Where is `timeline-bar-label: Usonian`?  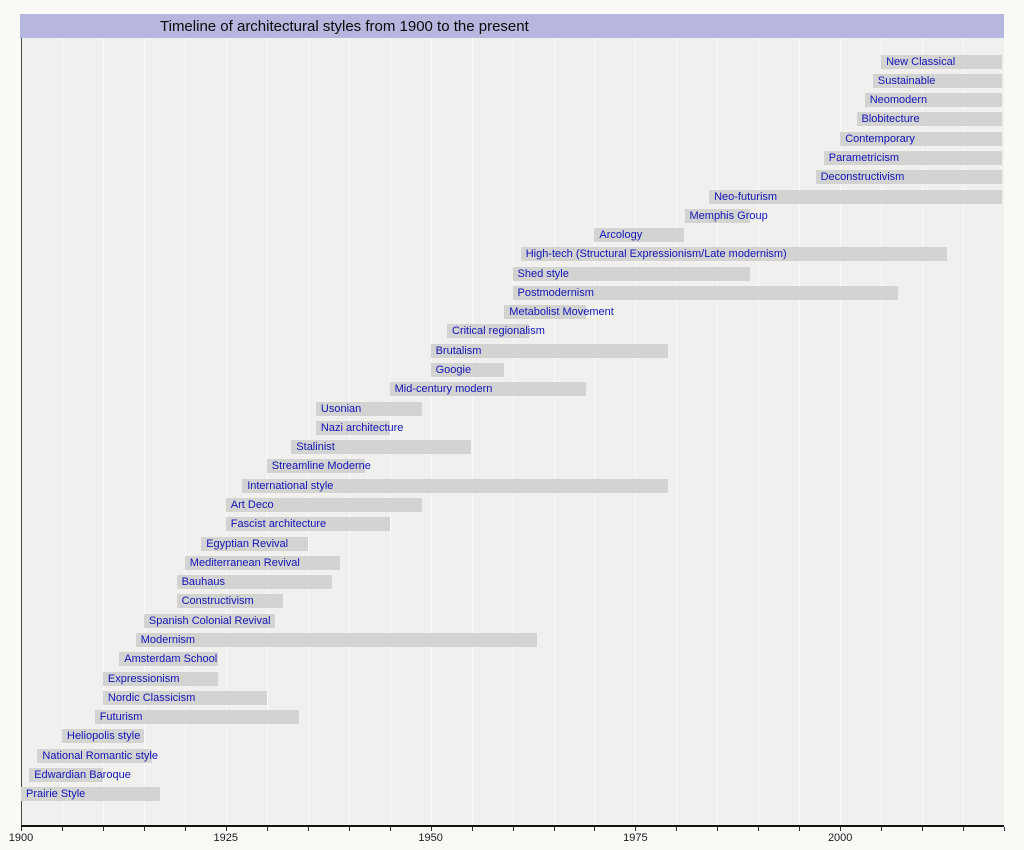
timeline-bar-label: Usonian is located at coordinates (341, 408).